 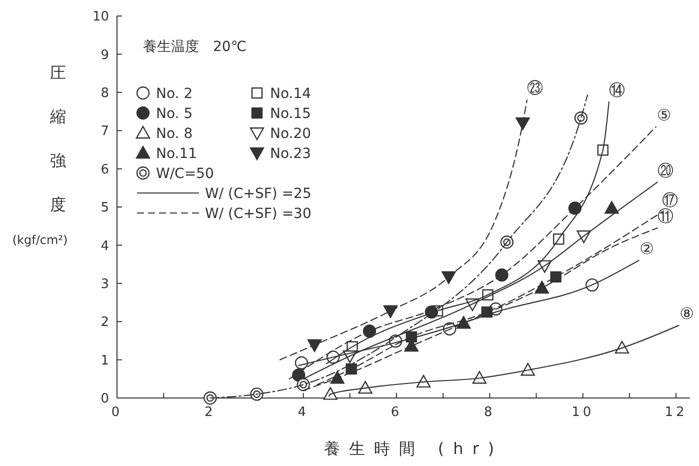 What do you see at coordinates (291, 94) in the screenshot?
I see `legend-label: No.14` at bounding box center [291, 94].